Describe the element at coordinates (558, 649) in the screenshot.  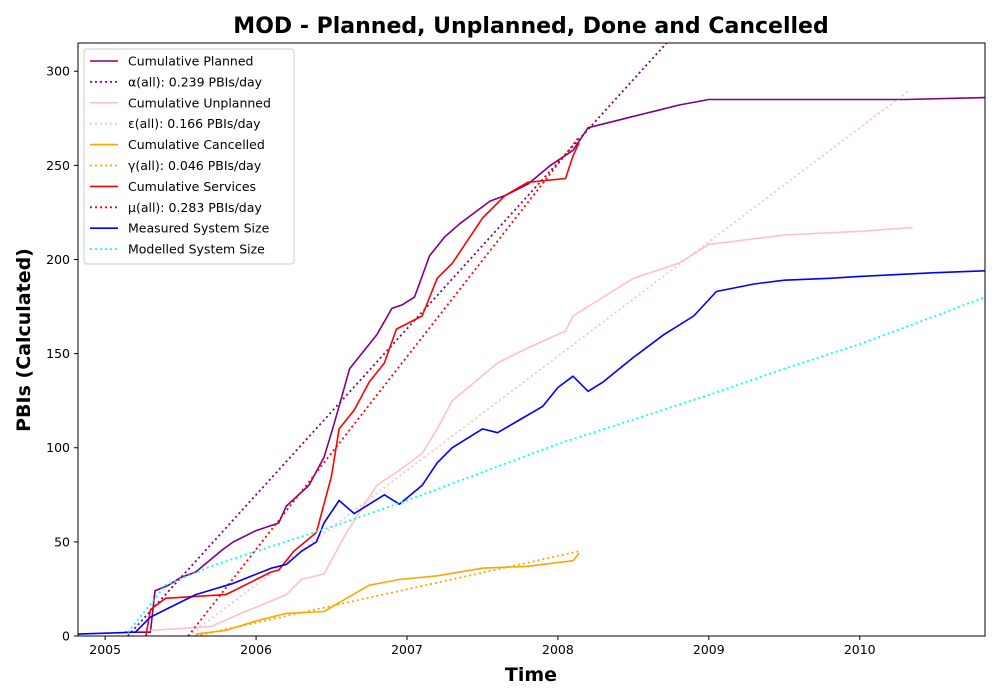
I see `x-tick-label: 2008` at that location.